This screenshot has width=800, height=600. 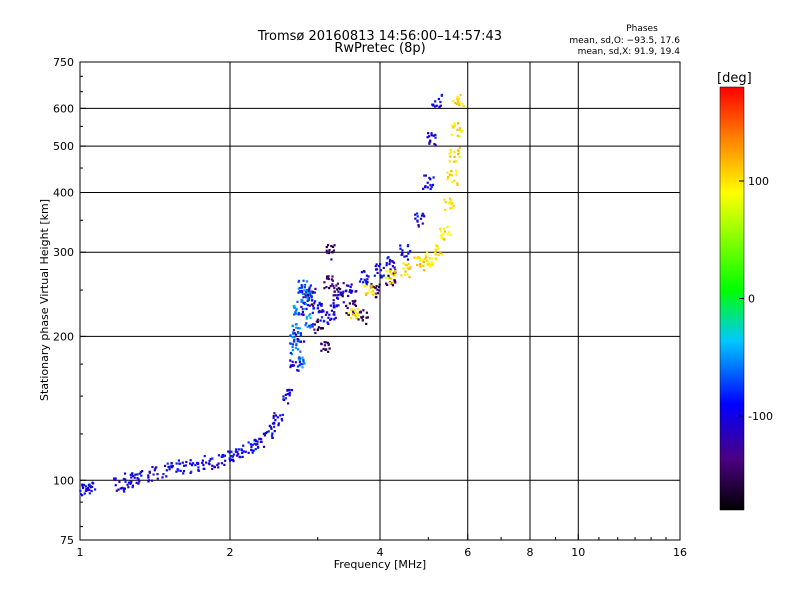 I want to click on phase-box-line-o: mean, sd,O: −93.5, 17.6, so click(x=624, y=41).